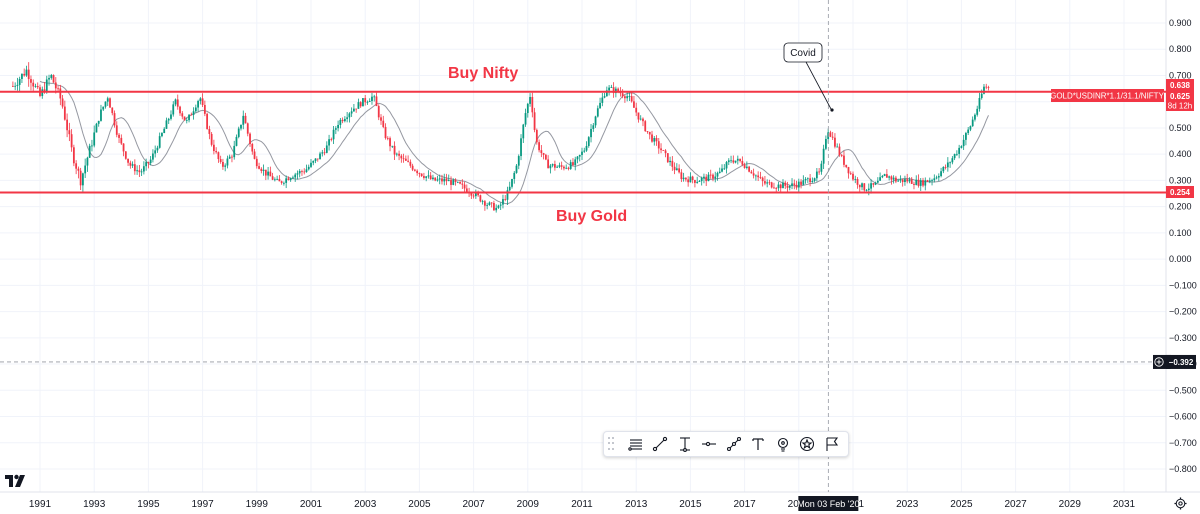 The height and width of the screenshot is (514, 1200). Describe the element at coordinates (582, 504) in the screenshot. I see `x-tick-label: 2011` at that location.